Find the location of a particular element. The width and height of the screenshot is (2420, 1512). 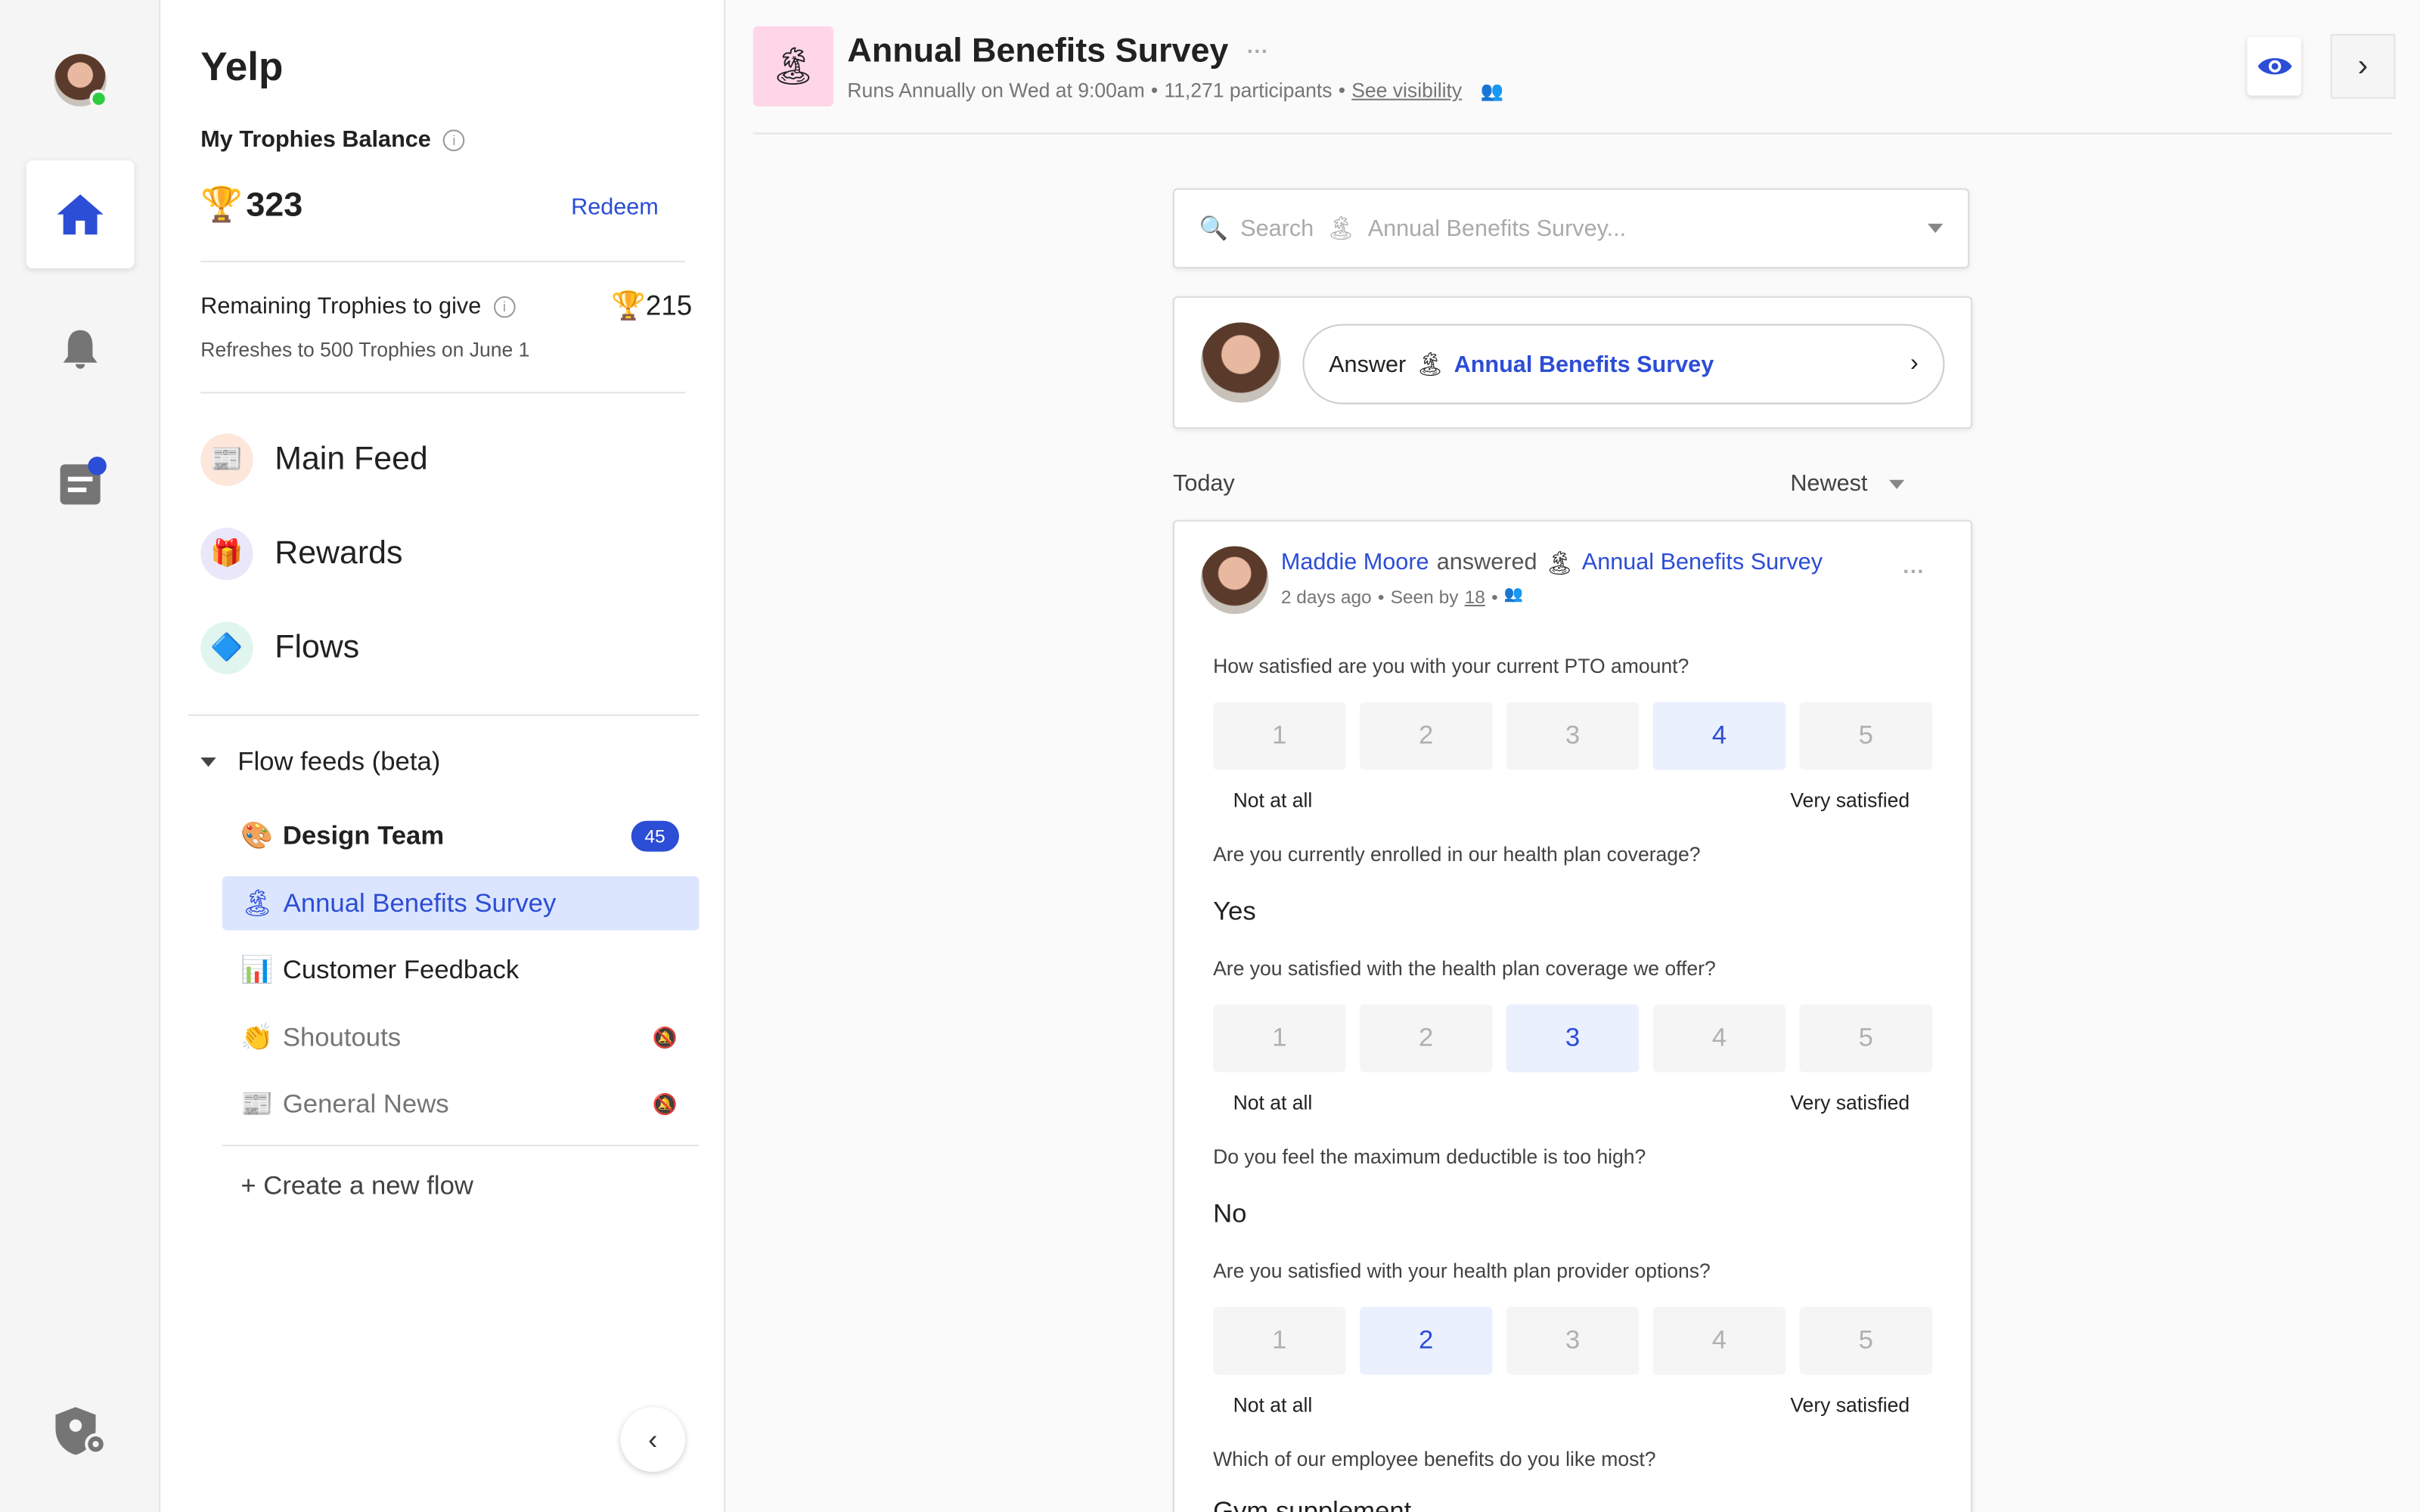

gift-icon: 🎁 is located at coordinates (226, 554).